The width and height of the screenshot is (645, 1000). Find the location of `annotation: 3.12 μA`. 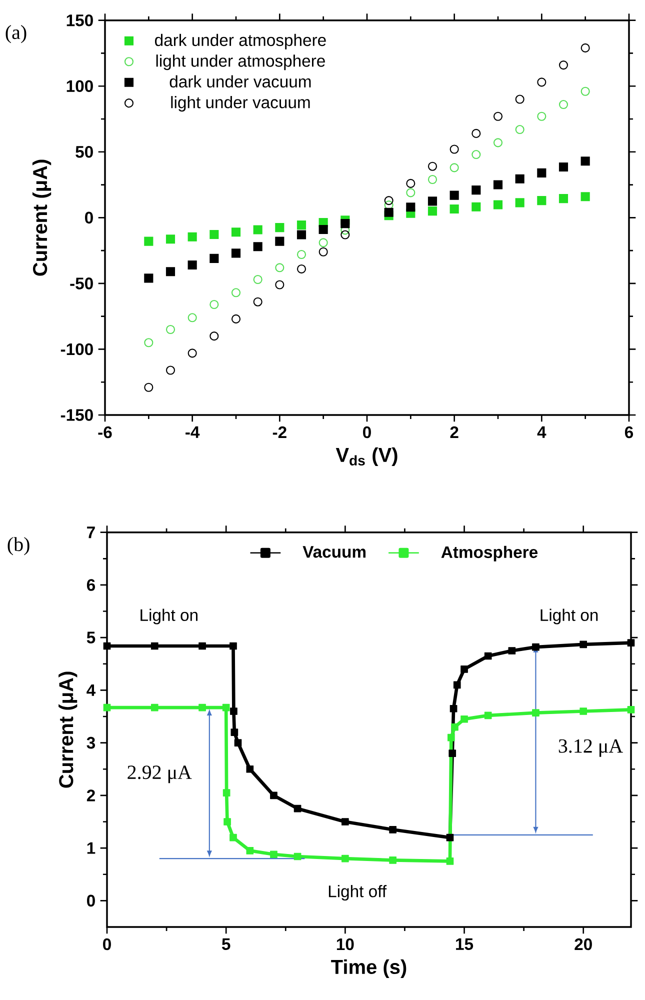

annotation: 3.12 μA is located at coordinates (590, 748).